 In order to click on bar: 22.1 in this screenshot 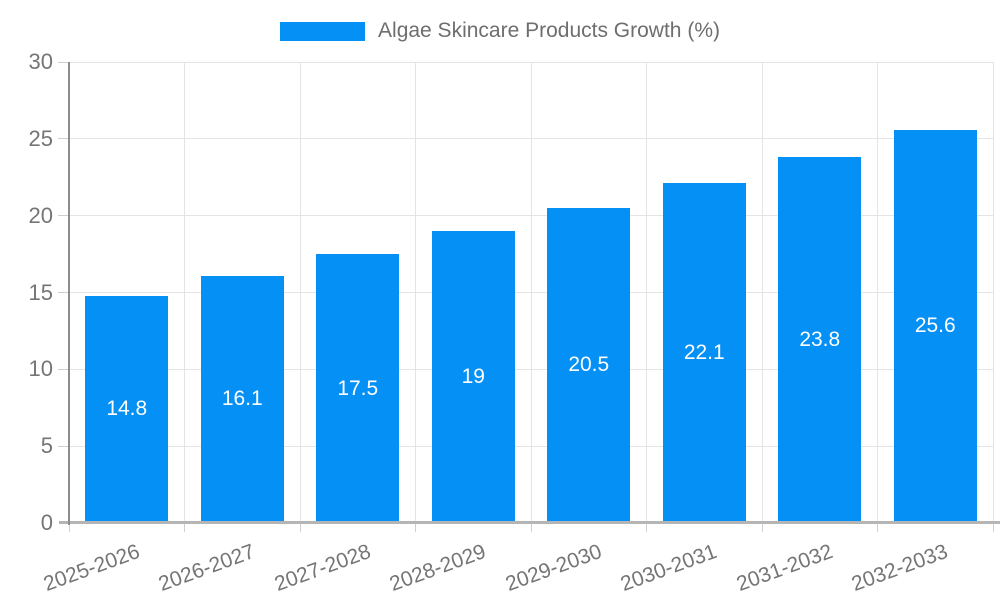, I will do `click(704, 353)`.